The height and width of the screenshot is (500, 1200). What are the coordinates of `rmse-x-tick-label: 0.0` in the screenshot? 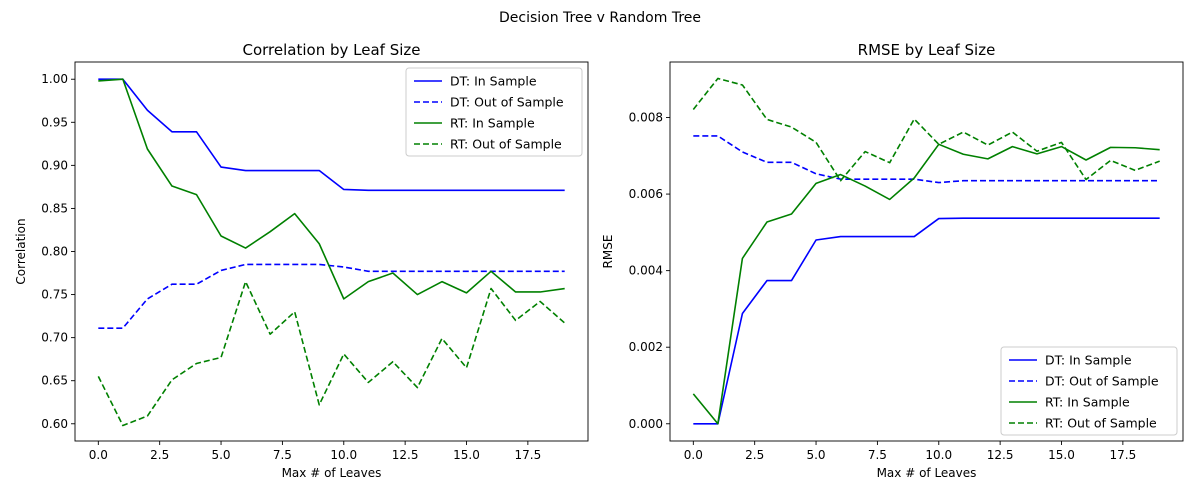 It's located at (693, 455).